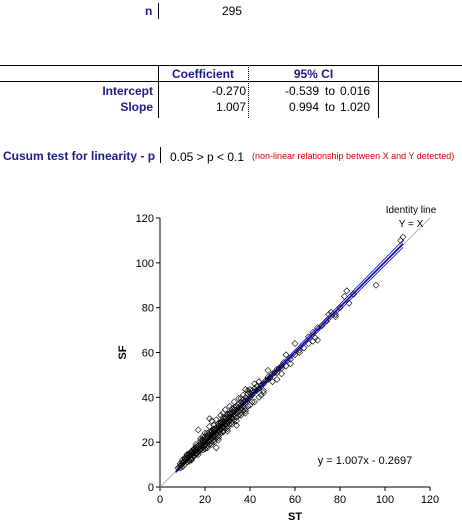 Image resolution: width=462 pixels, height=532 pixels. Describe the element at coordinates (207, 157) in the screenshot. I see `cusum-value: 0.05 > p < 0.1` at that location.